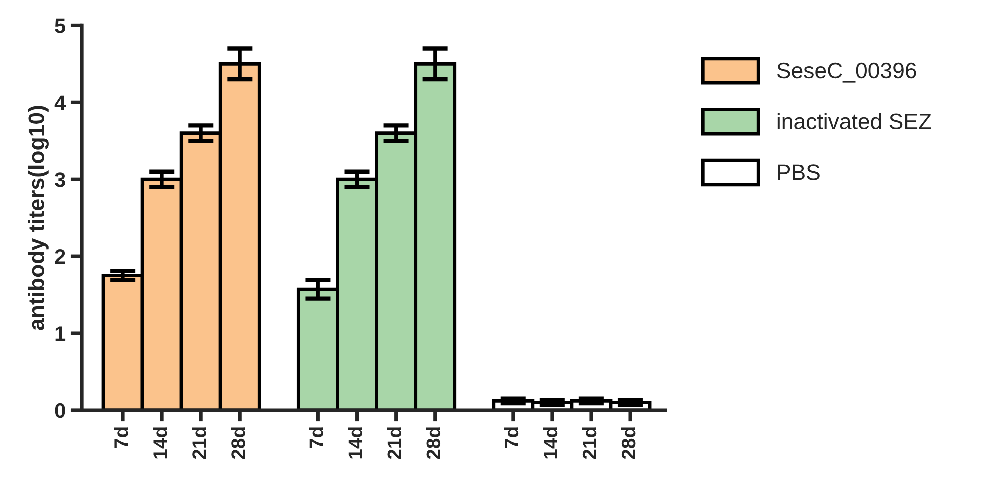 The width and height of the screenshot is (989, 484). I want to click on legend-label: inactivated SEZ, so click(855, 121).